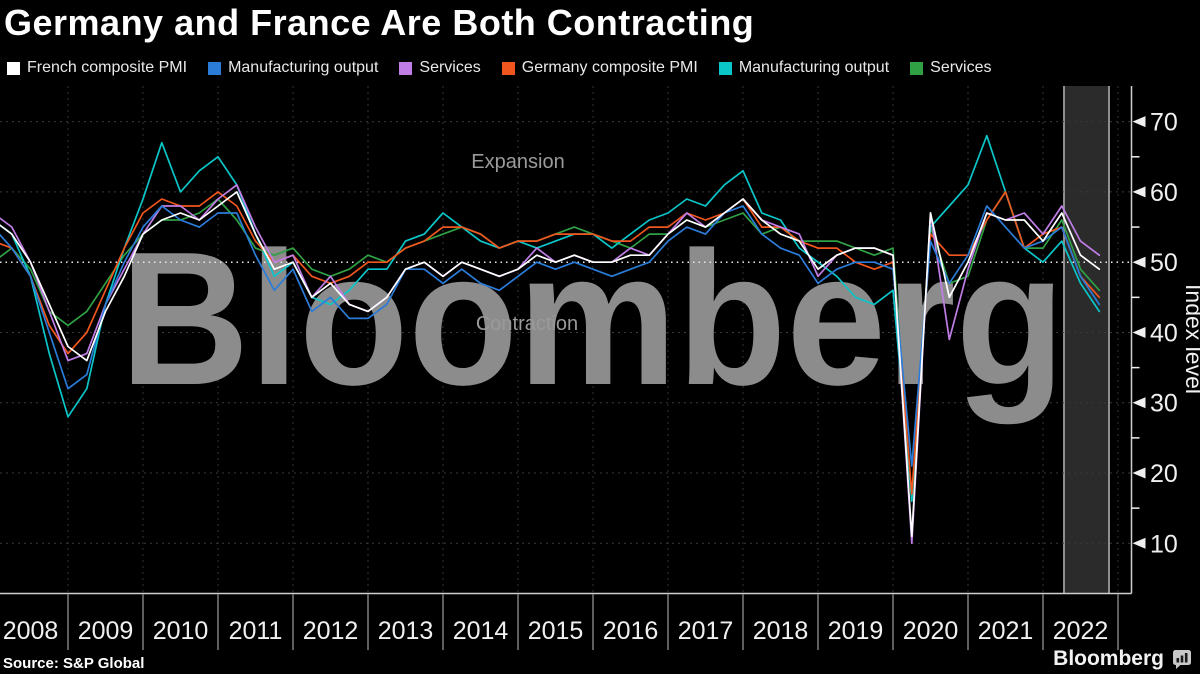  I want to click on legend-item-france-1: Manufacturing output, so click(293, 68).